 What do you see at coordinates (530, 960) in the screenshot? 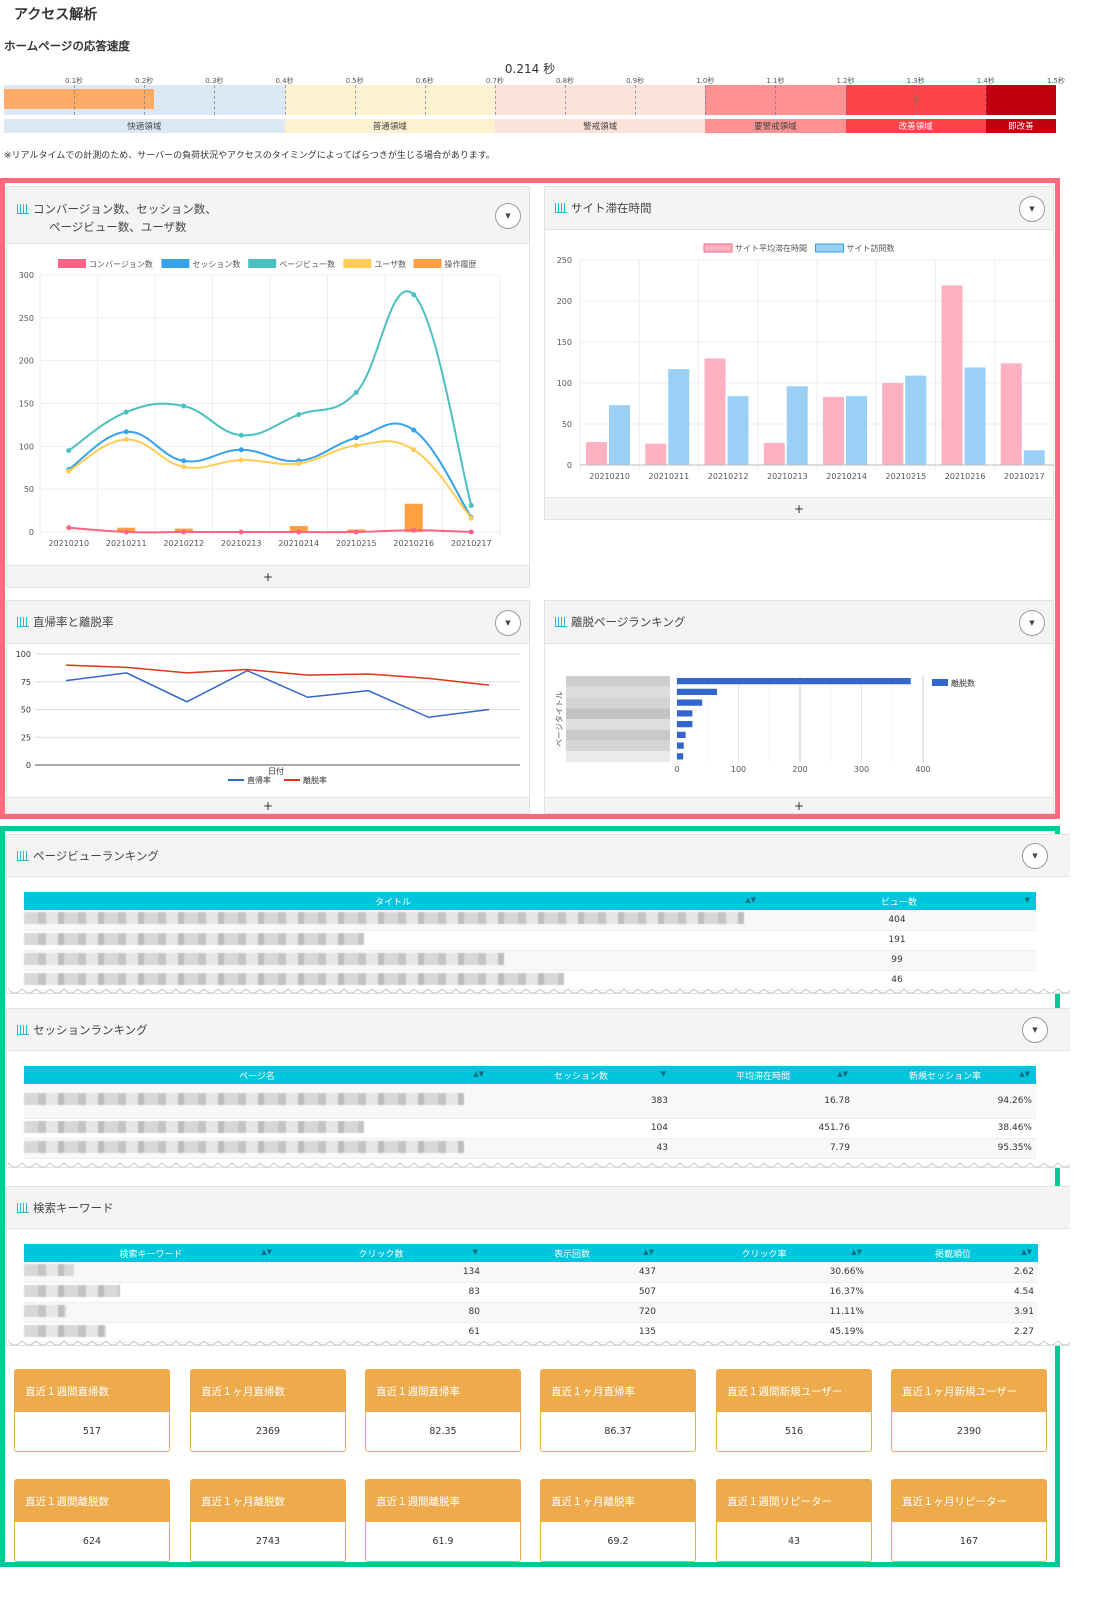
I see `table-row: 99` at bounding box center [530, 960].